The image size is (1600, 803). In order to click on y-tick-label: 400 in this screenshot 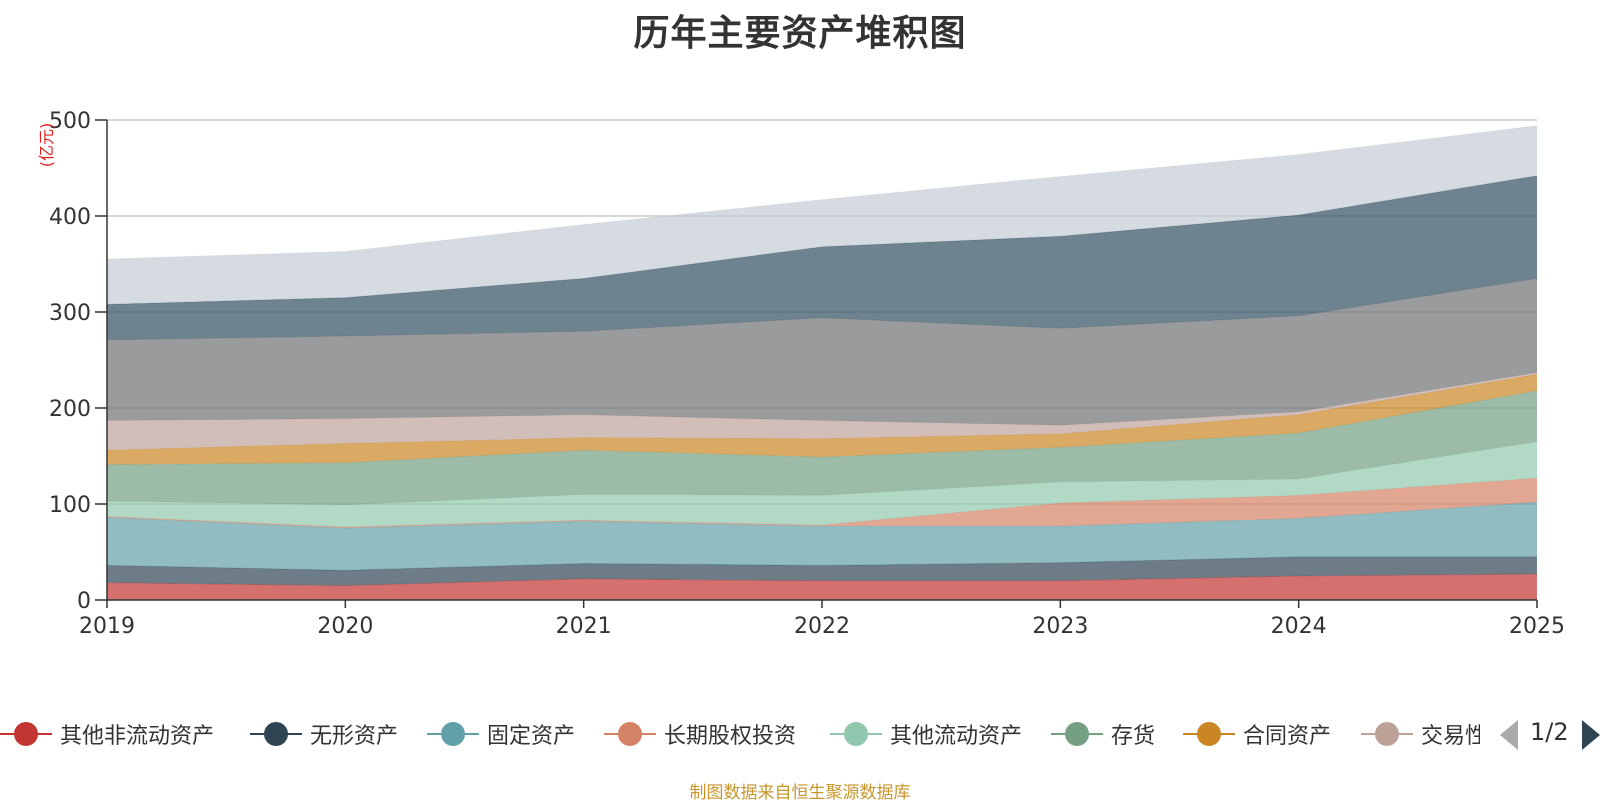, I will do `click(70, 217)`.